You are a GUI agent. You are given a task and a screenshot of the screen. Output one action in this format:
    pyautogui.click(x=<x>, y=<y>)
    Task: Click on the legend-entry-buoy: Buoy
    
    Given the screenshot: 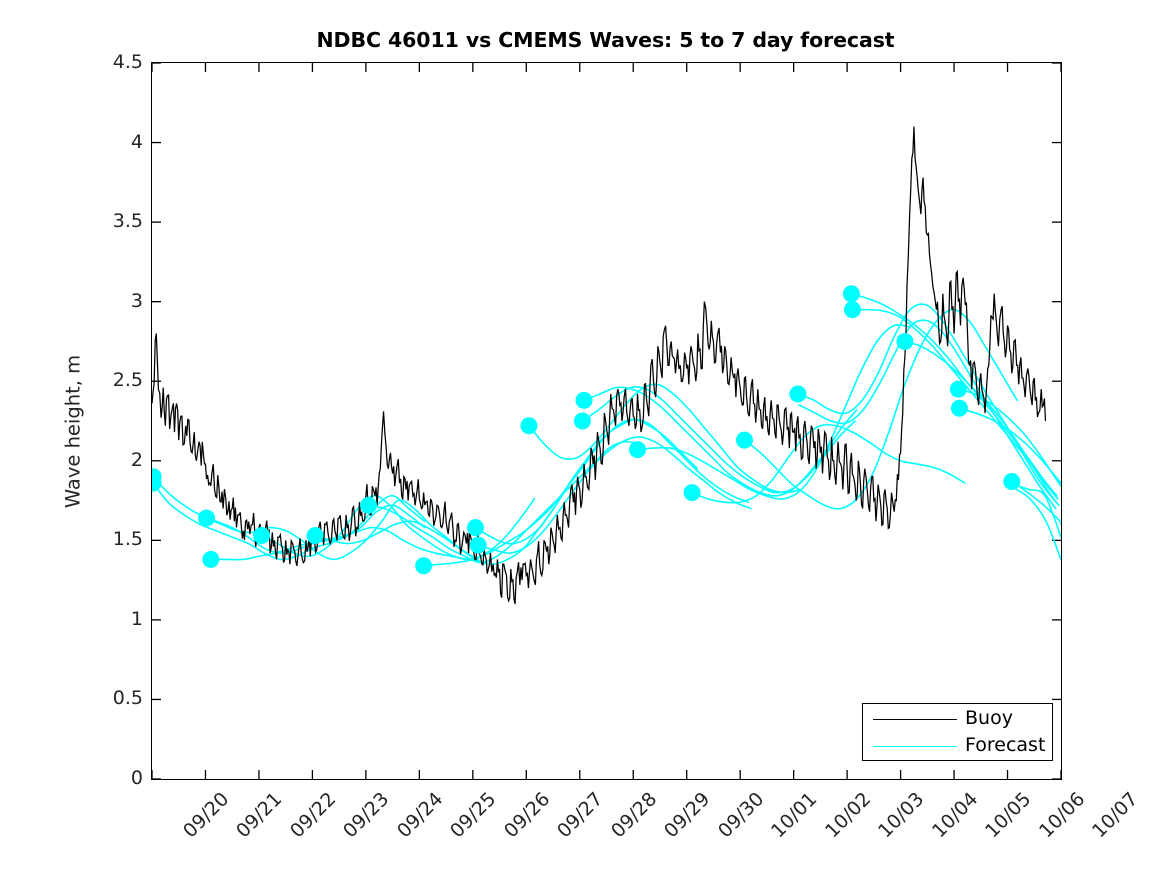 What is the action you would take?
    pyautogui.click(x=957, y=719)
    